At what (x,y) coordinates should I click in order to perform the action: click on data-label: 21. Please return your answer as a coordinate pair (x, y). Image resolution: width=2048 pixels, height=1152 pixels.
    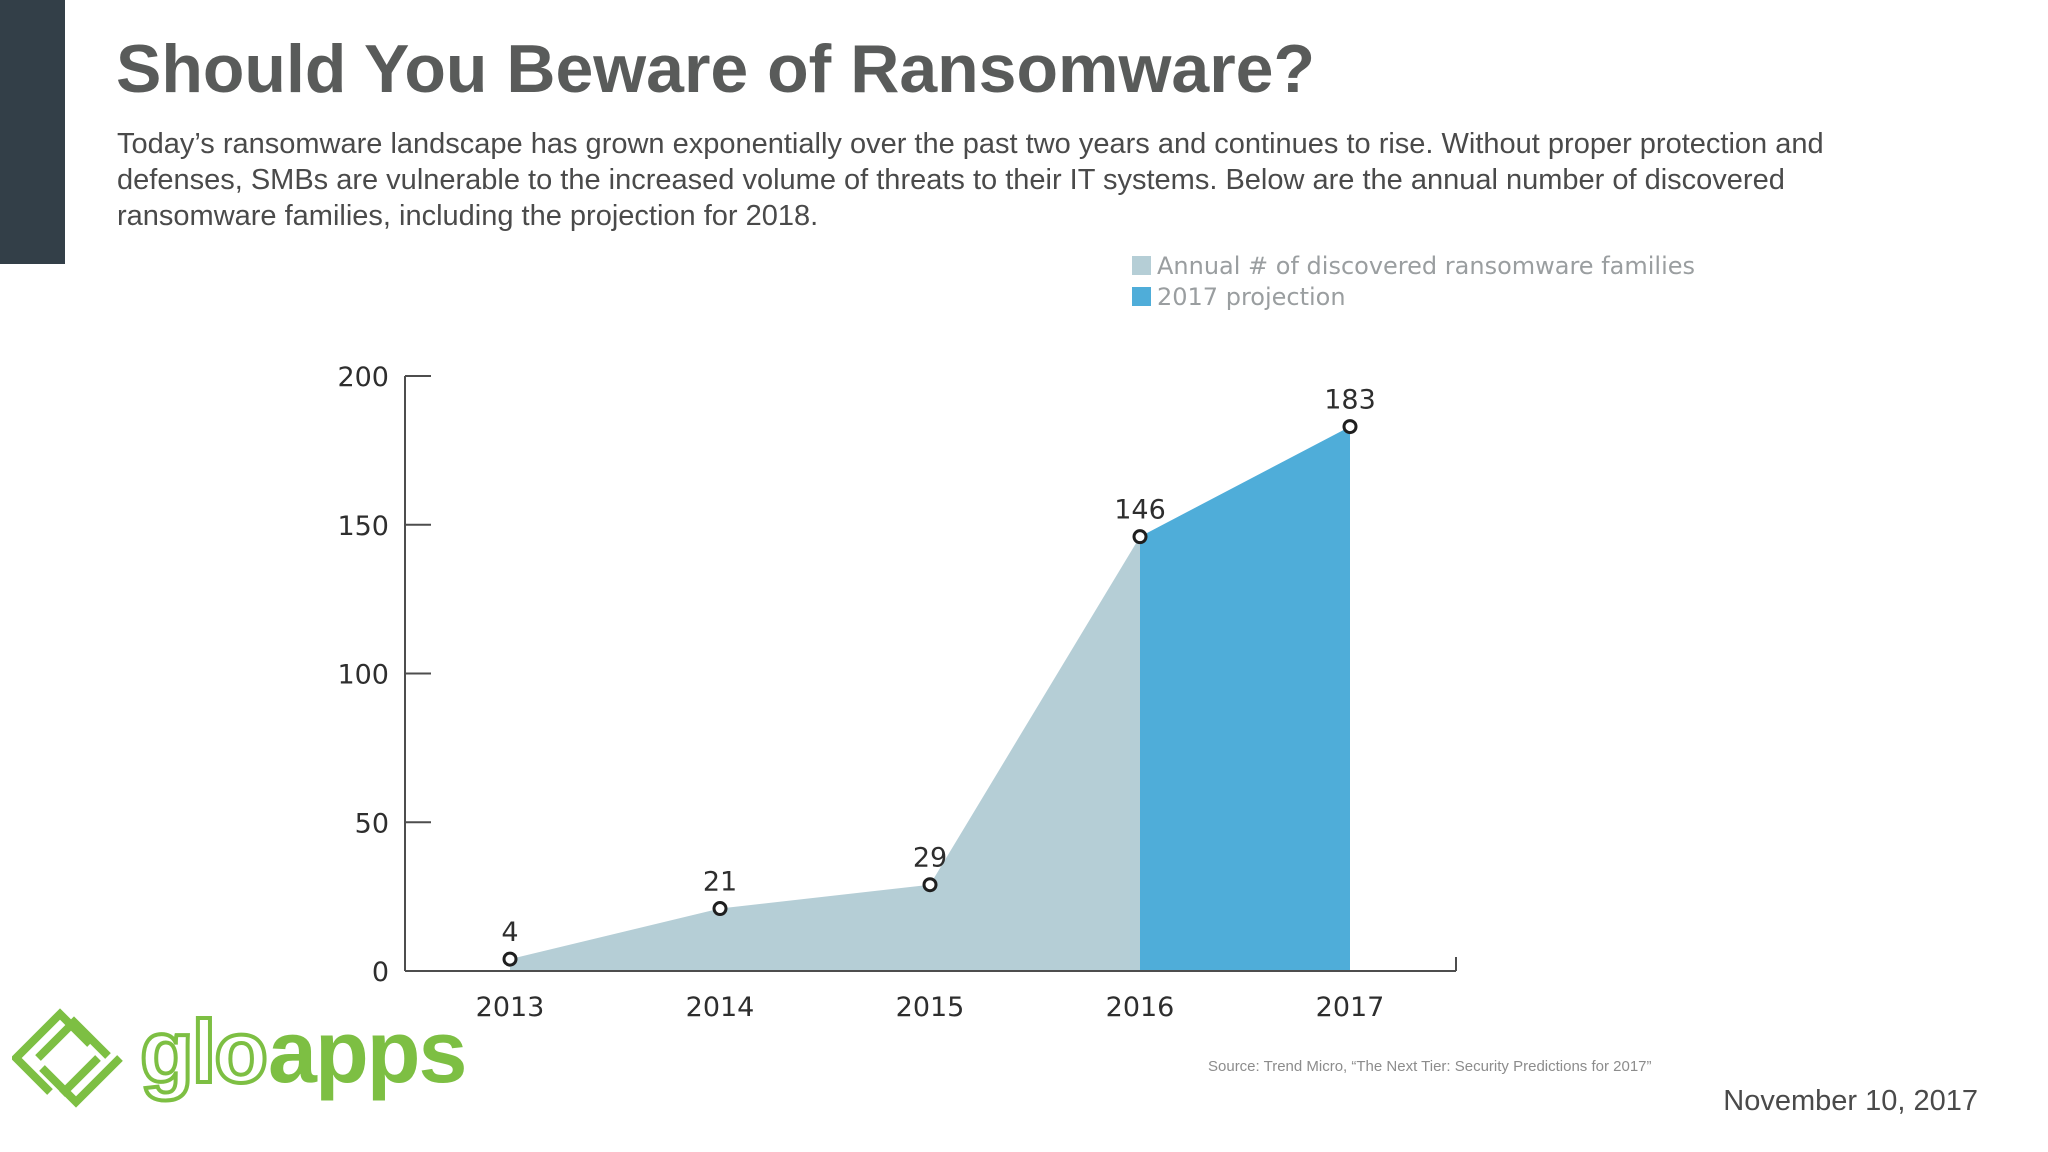
    Looking at the image, I should click on (720, 882).